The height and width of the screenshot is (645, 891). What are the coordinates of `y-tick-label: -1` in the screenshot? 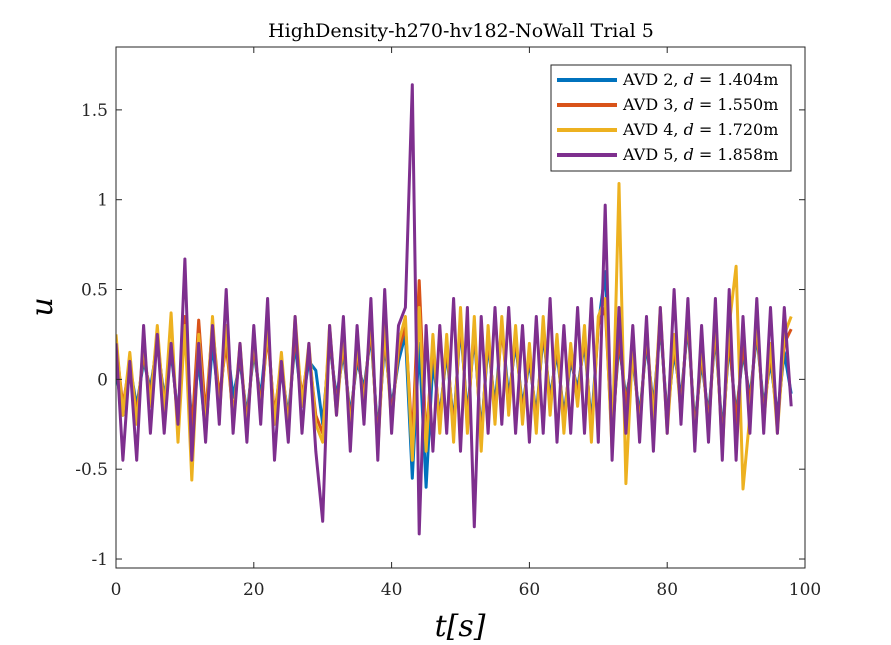 It's located at (99, 560).